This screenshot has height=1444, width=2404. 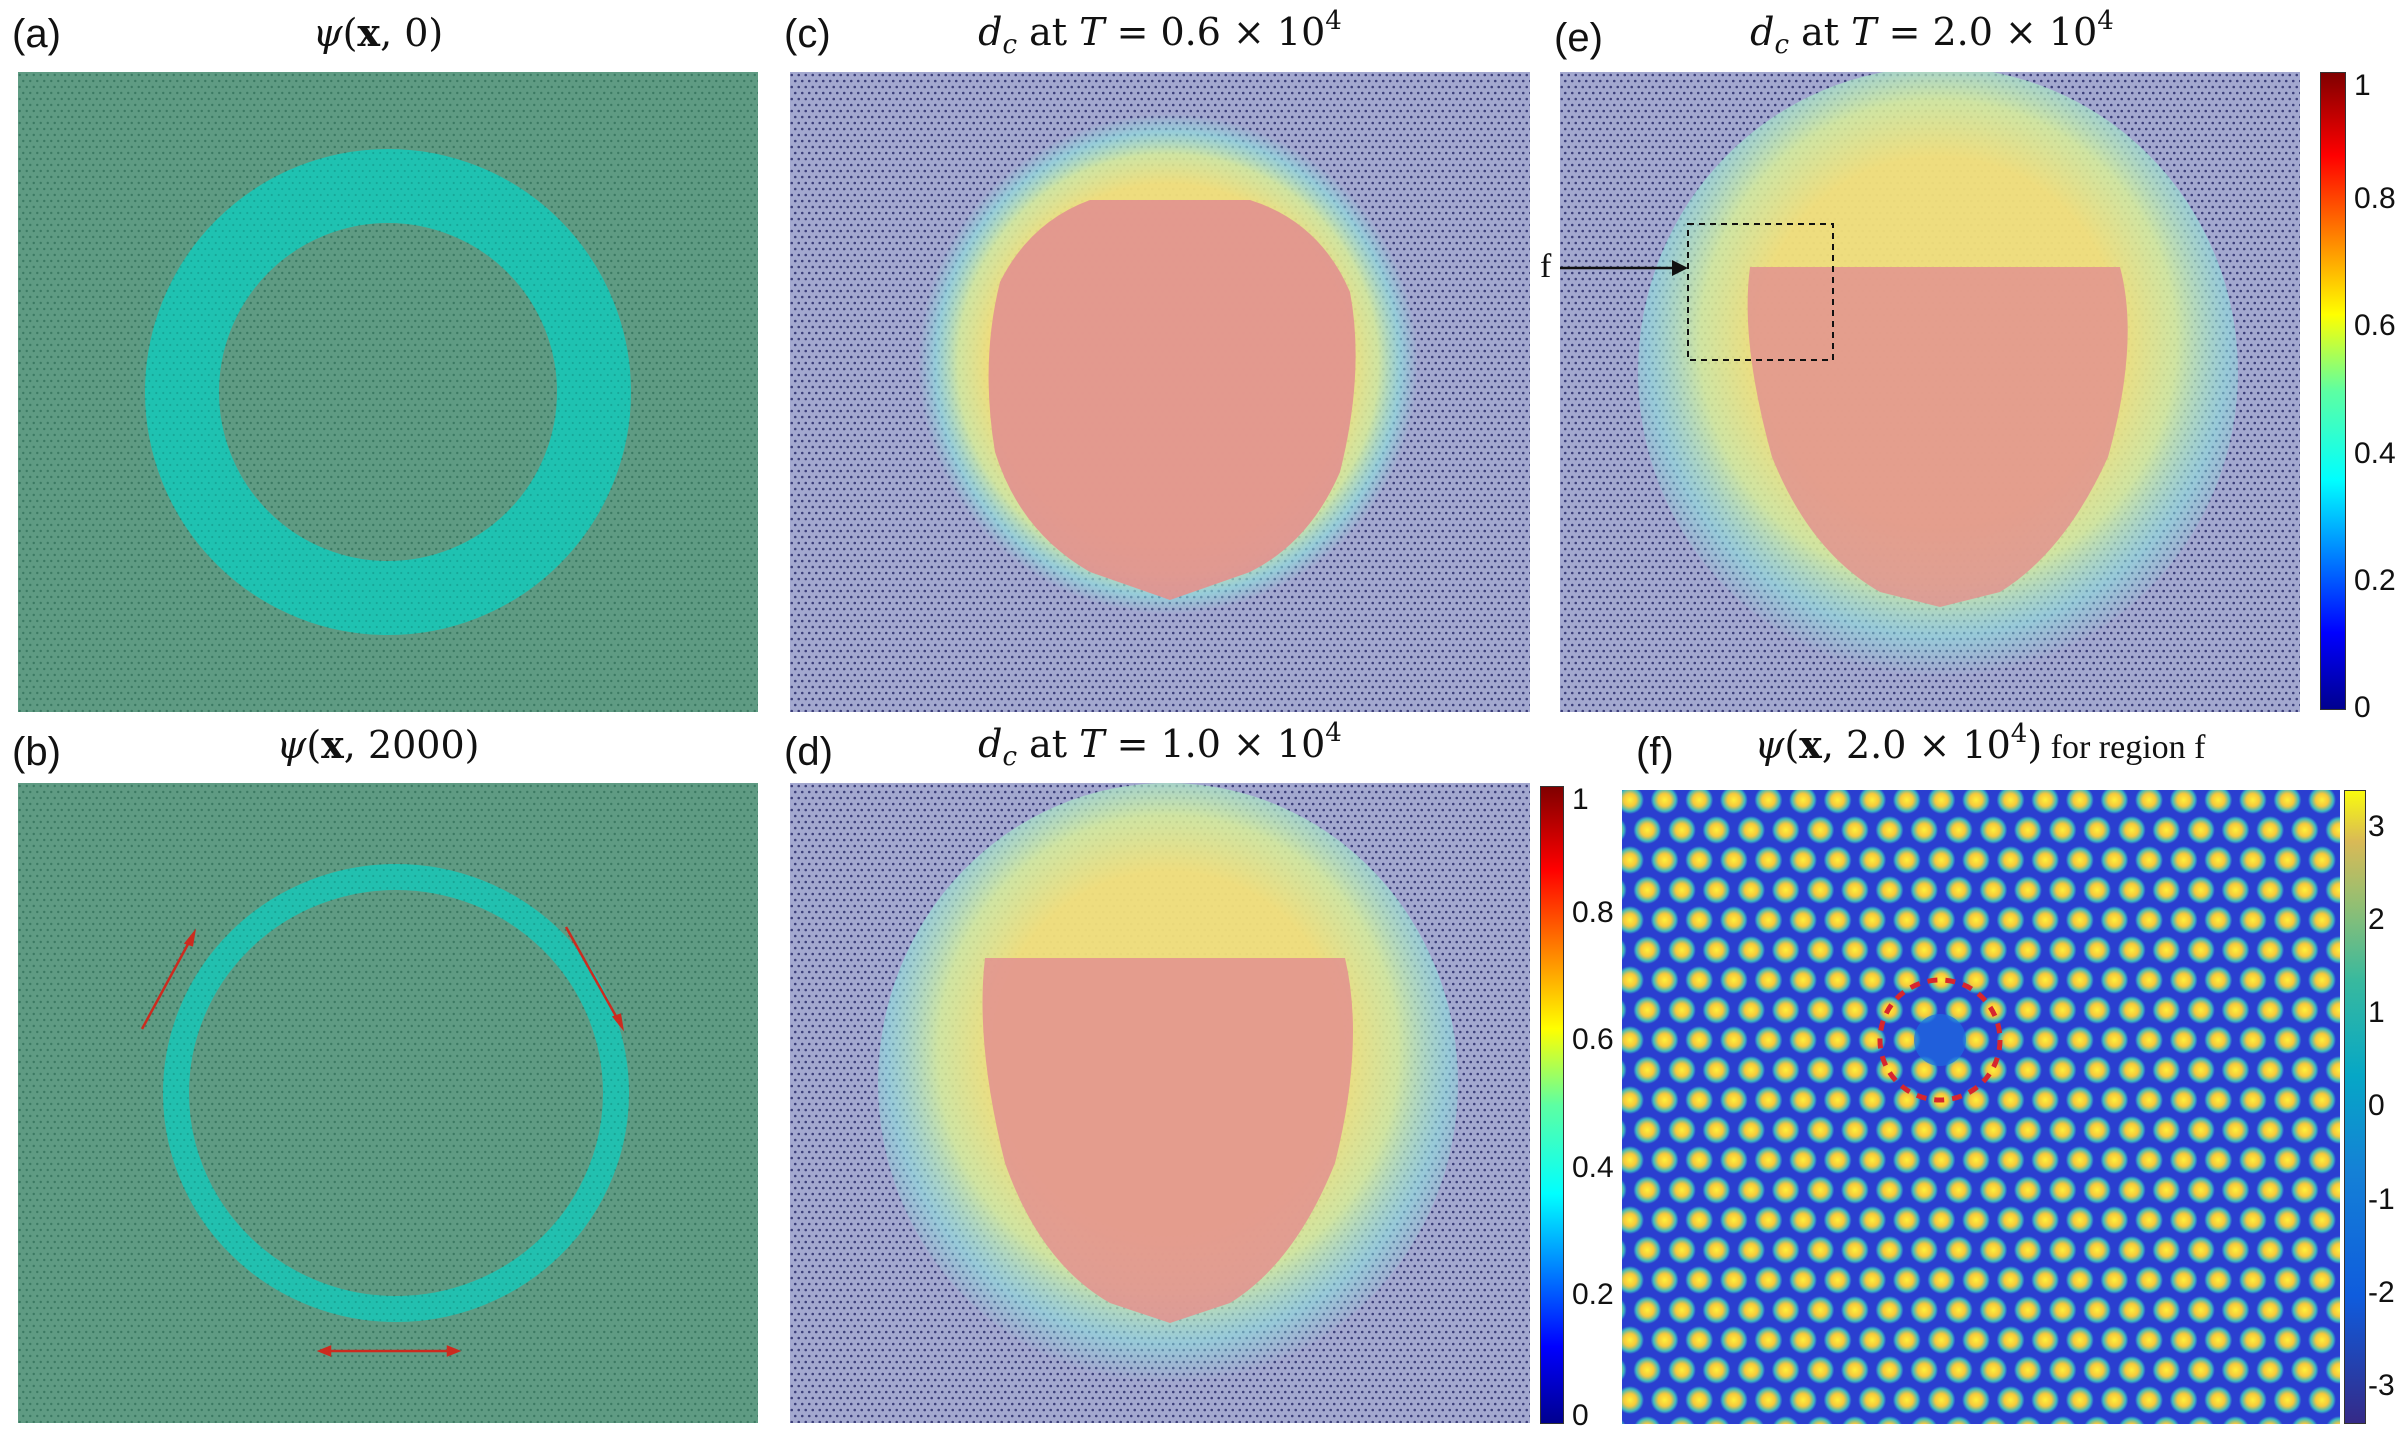 I want to click on panel-b-plot, so click(x=388, y=1103).